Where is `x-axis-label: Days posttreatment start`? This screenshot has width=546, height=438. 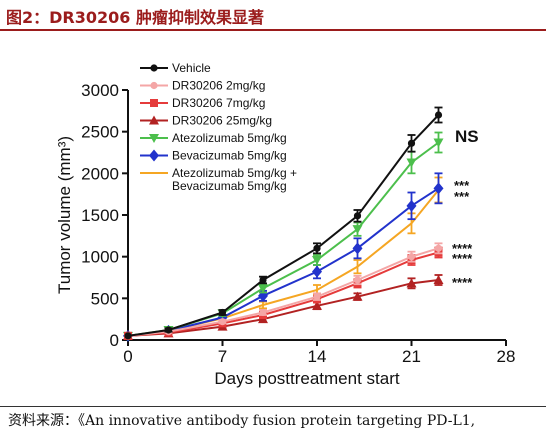 x-axis-label: Days posttreatment start is located at coordinates (306, 378).